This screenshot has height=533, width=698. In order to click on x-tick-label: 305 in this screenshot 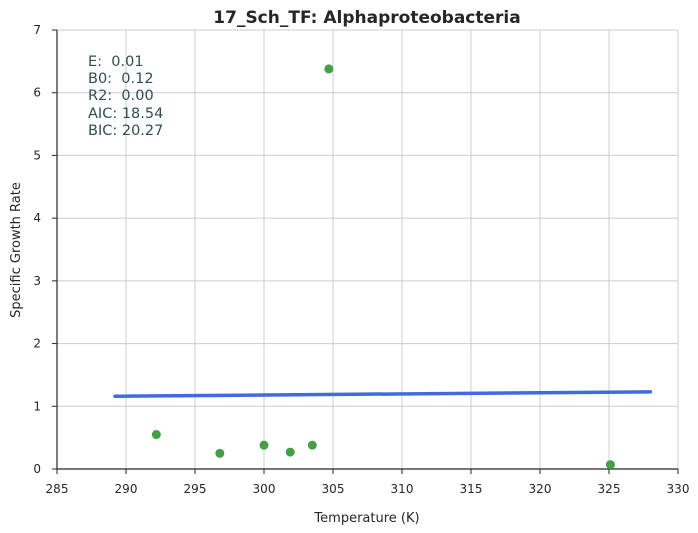, I will do `click(333, 489)`.